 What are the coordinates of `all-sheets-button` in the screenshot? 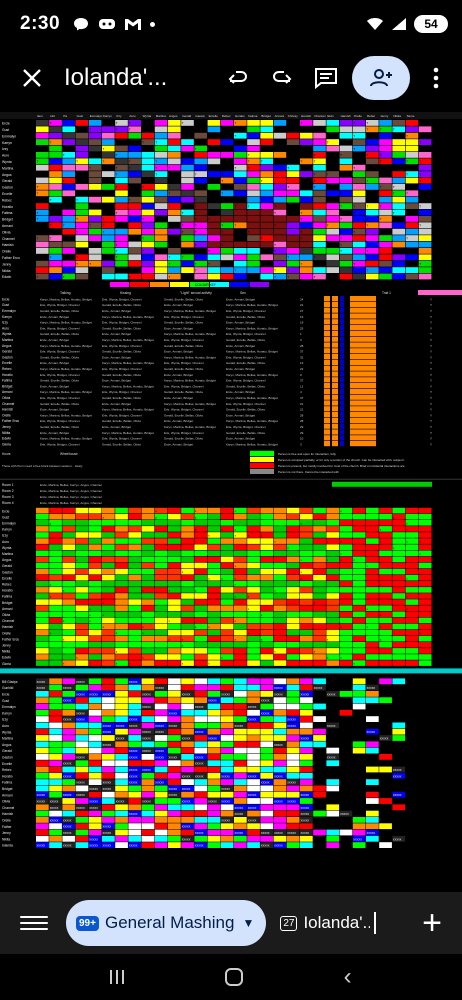 It's located at (34, 923).